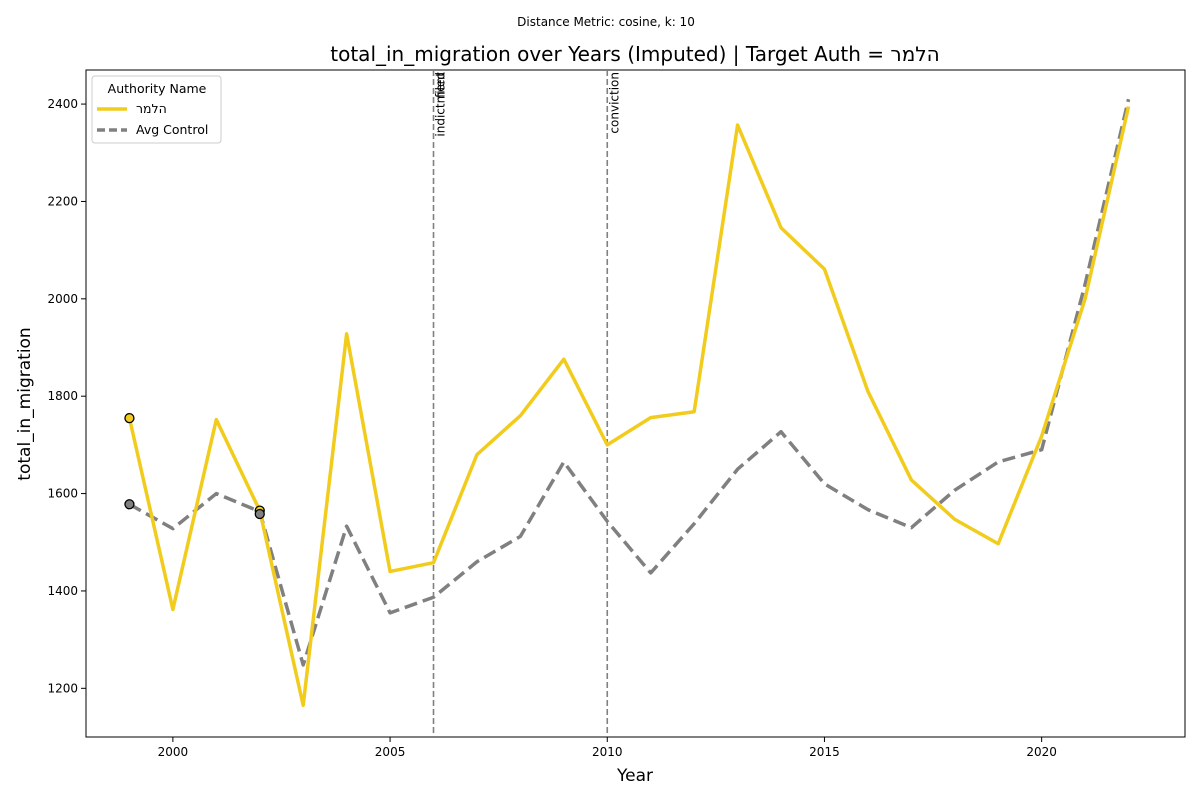 The width and height of the screenshot is (1200, 800). I want to click on legend-entries: הלמר Avg Control, so click(152, 119).